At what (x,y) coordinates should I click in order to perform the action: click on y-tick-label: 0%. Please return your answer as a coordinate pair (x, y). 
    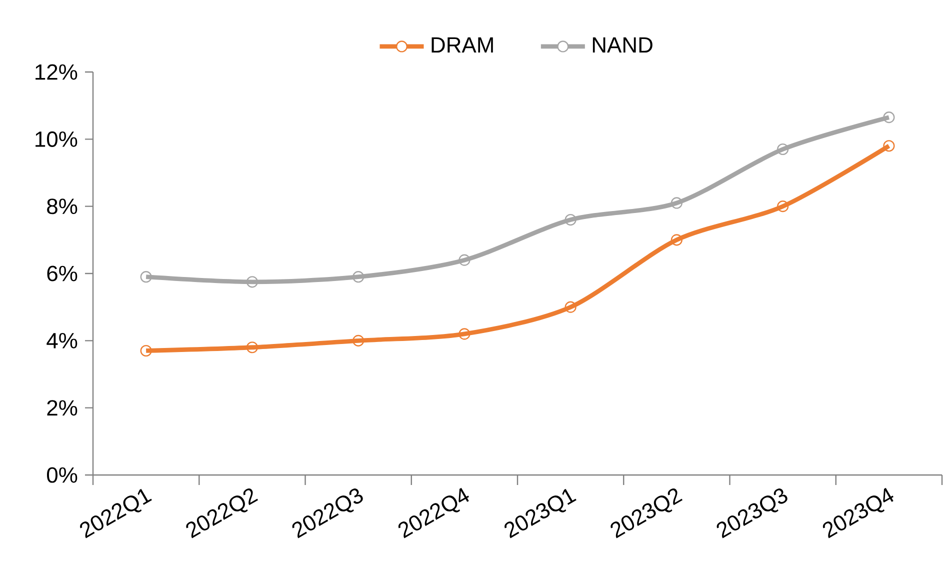
    Looking at the image, I should click on (62, 475).